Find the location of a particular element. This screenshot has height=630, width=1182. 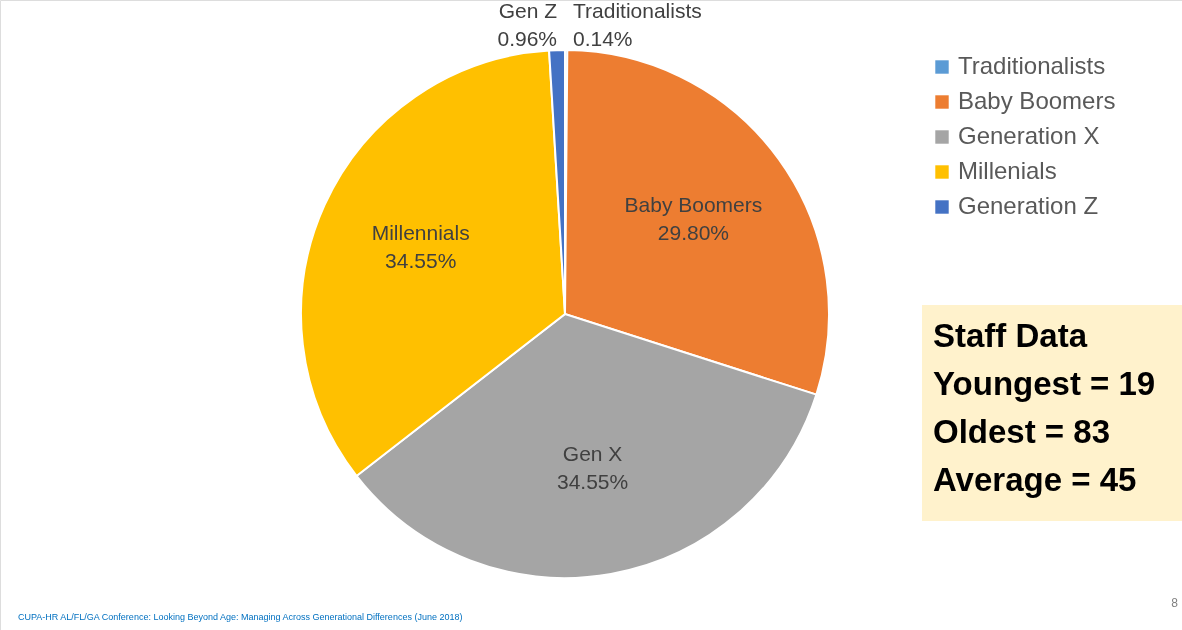

text: 8 is located at coordinates (1175, 603).